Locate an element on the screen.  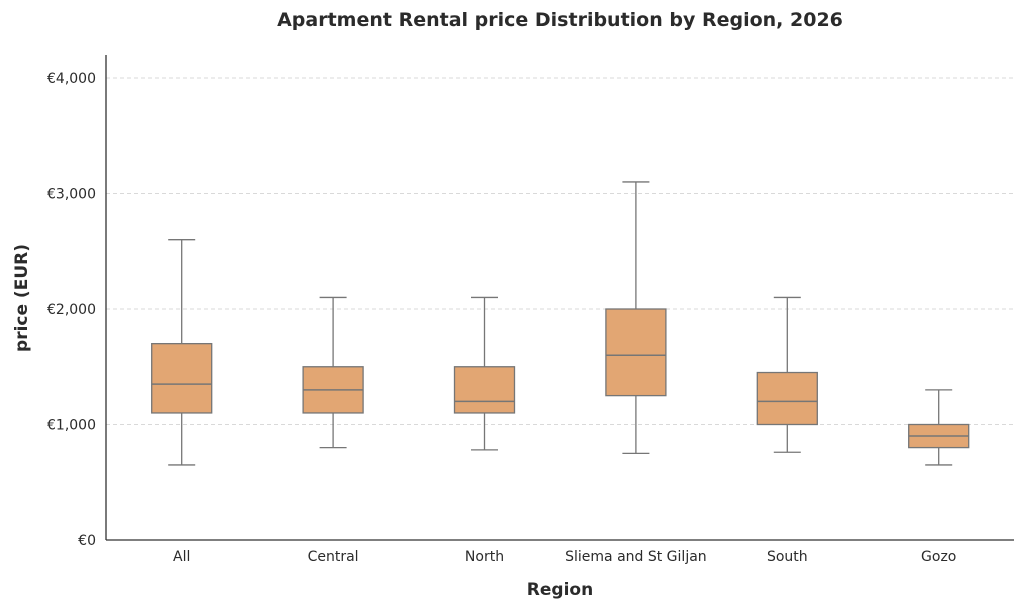
y-tick-label: €2,000 is located at coordinates (71, 310).